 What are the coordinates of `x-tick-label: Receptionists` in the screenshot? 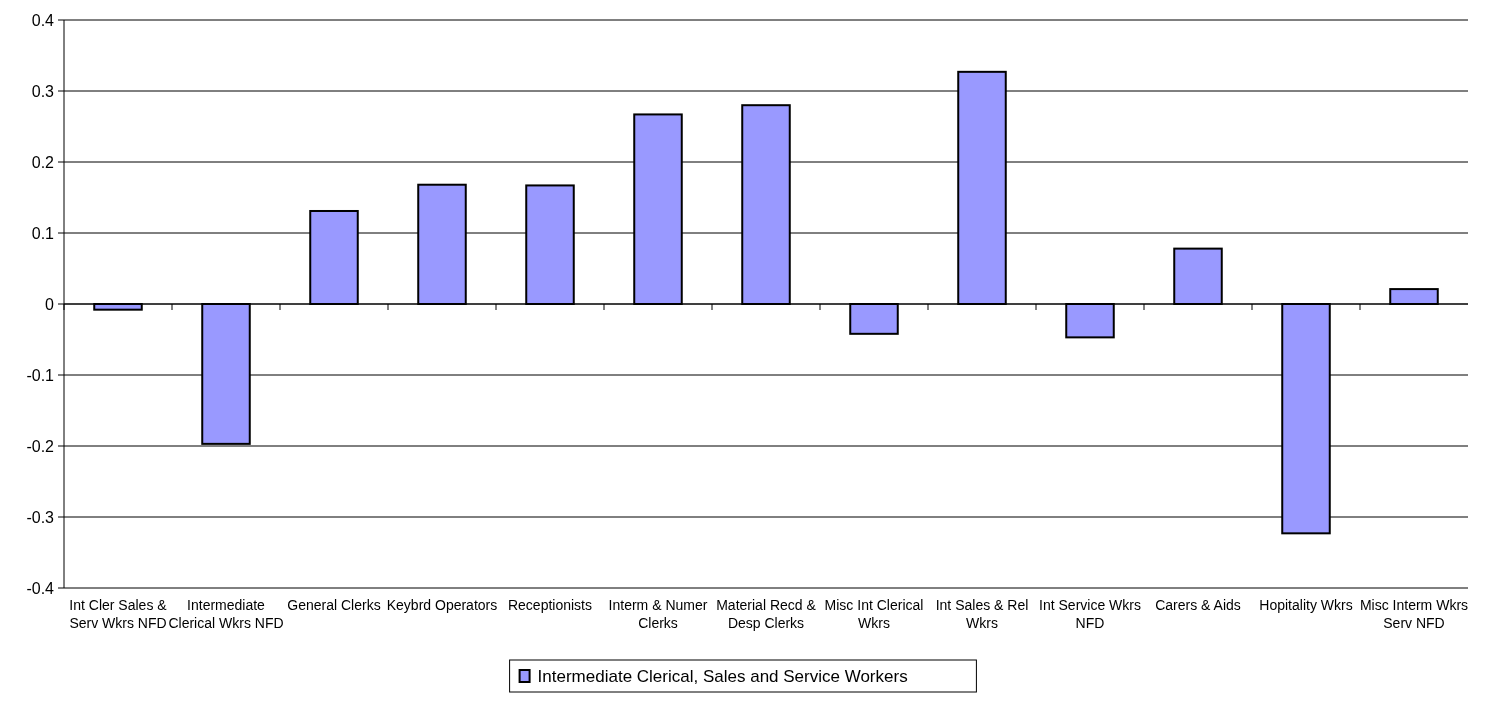 It's located at (550, 605).